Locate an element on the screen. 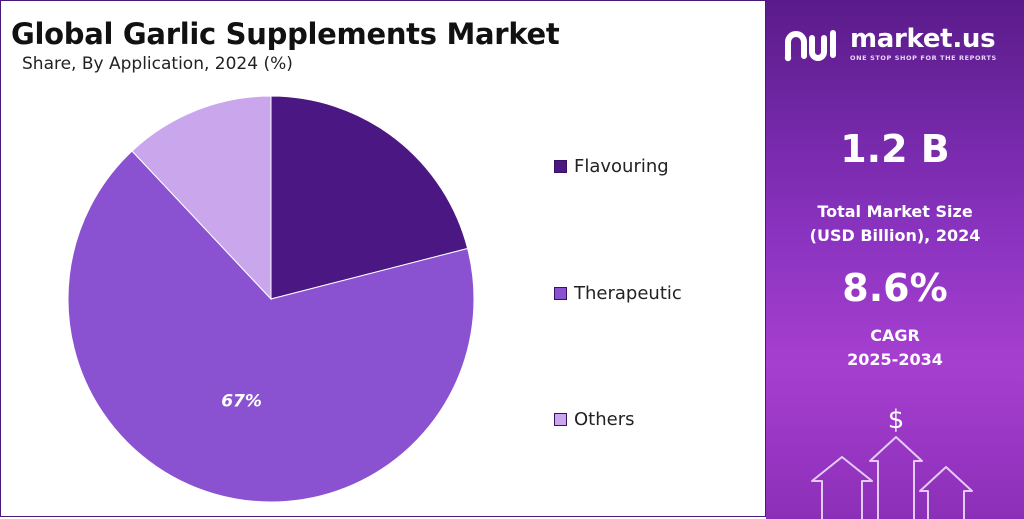 This screenshot has width=1024, height=519. logo-tagline: ONE STOP SHOP FOR THE REPORTS is located at coordinates (923, 58).